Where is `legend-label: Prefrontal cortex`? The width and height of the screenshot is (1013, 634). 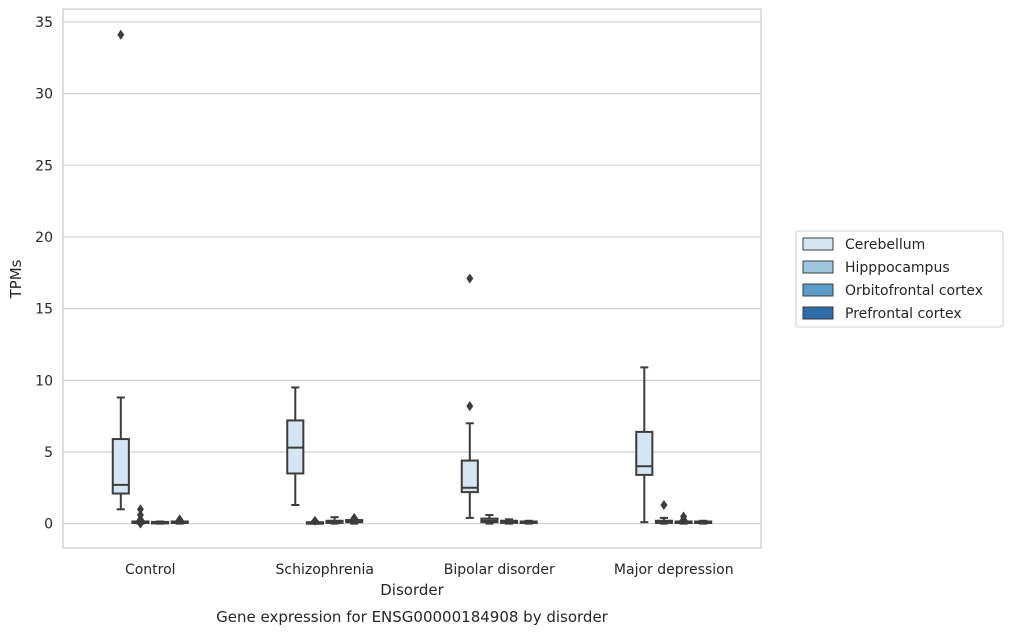
legend-label: Prefrontal cortex is located at coordinates (903, 314).